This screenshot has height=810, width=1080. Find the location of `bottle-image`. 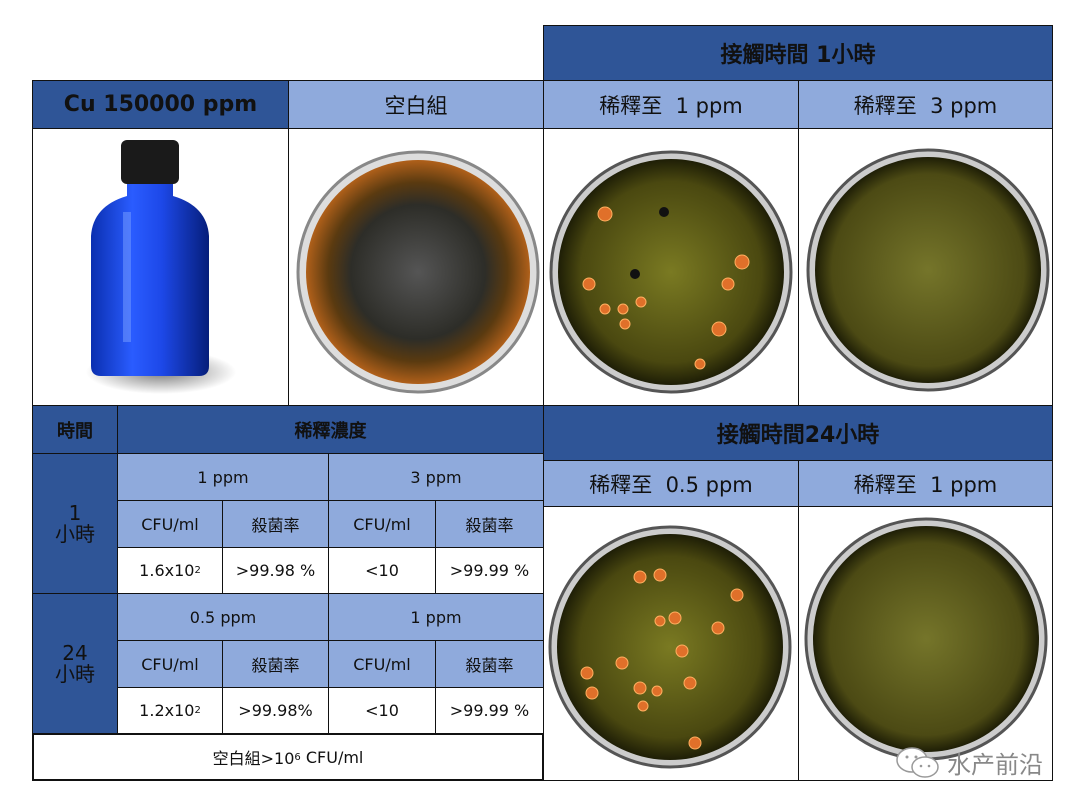

bottle-image is located at coordinates (160, 267).